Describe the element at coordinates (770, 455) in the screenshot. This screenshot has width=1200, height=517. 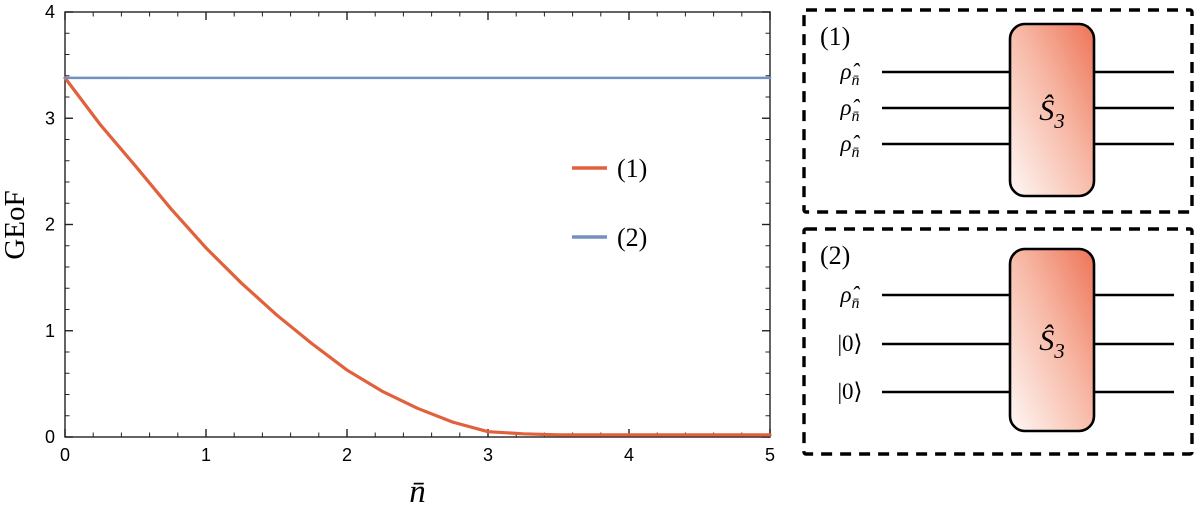
I see `x-tick-label: 5` at that location.